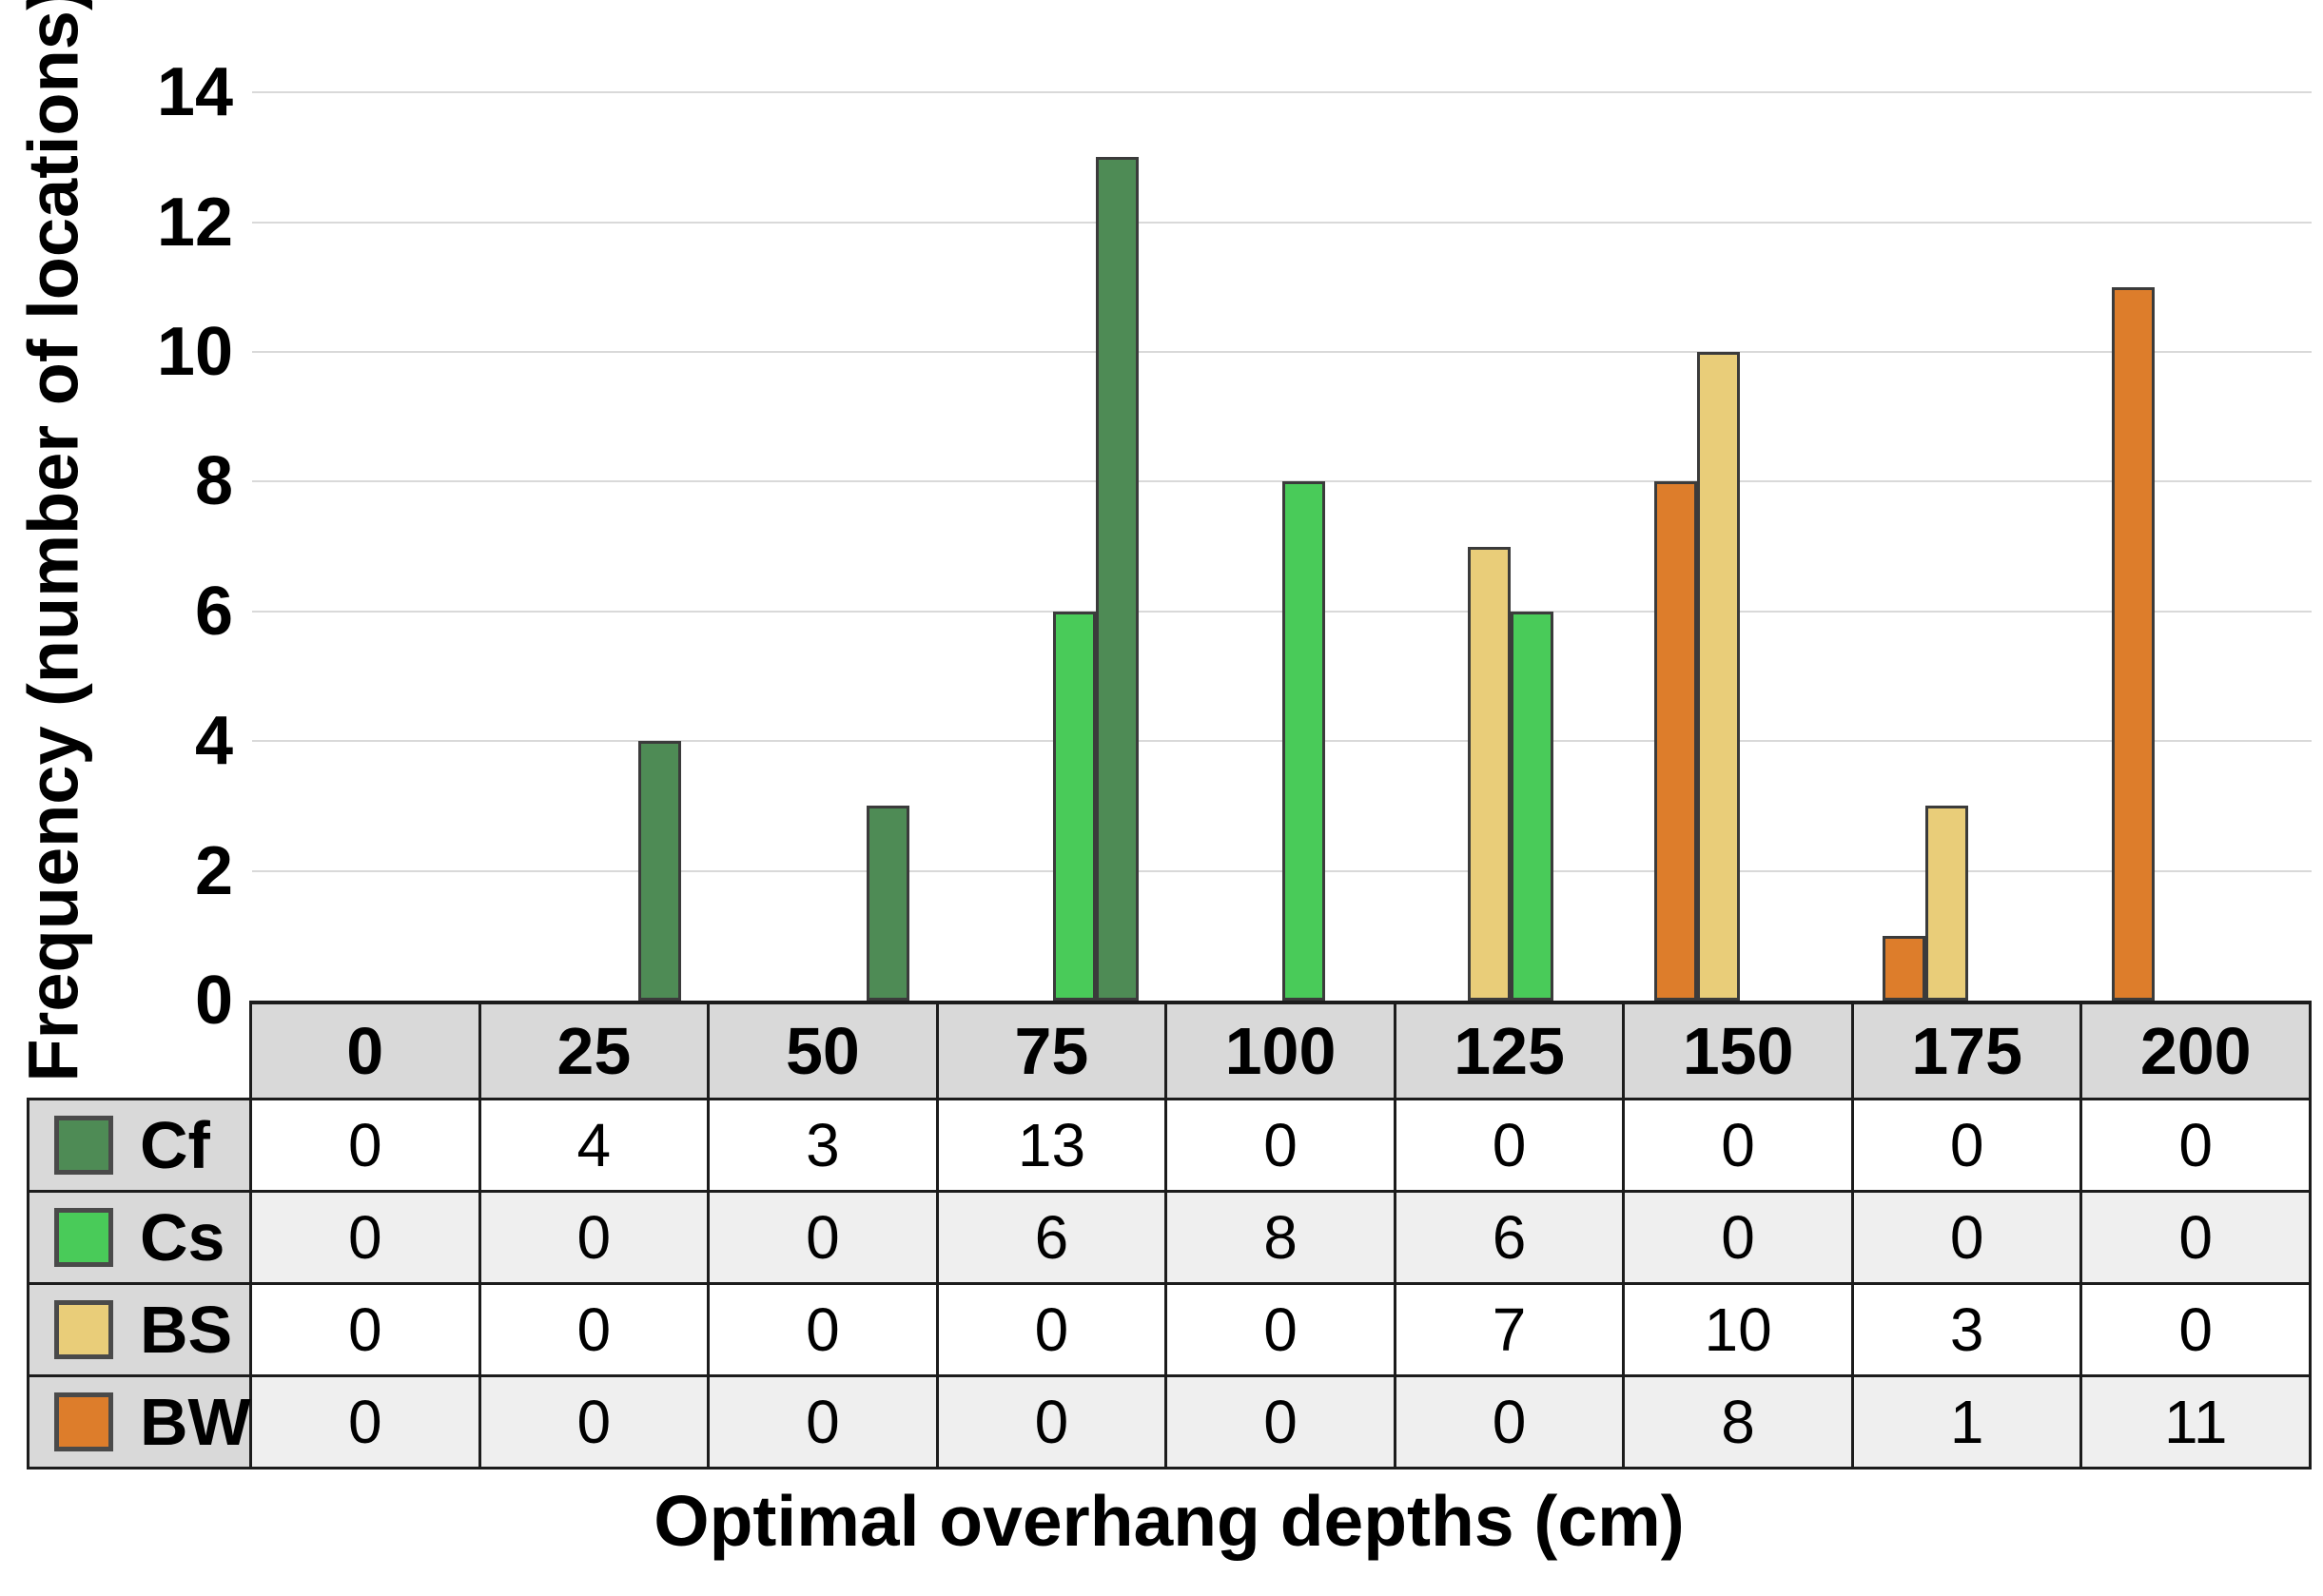 Image resolution: width=2323 pixels, height=1596 pixels. Describe the element at coordinates (595, 1331) in the screenshot. I see `cell-BS-25: 0` at that location.